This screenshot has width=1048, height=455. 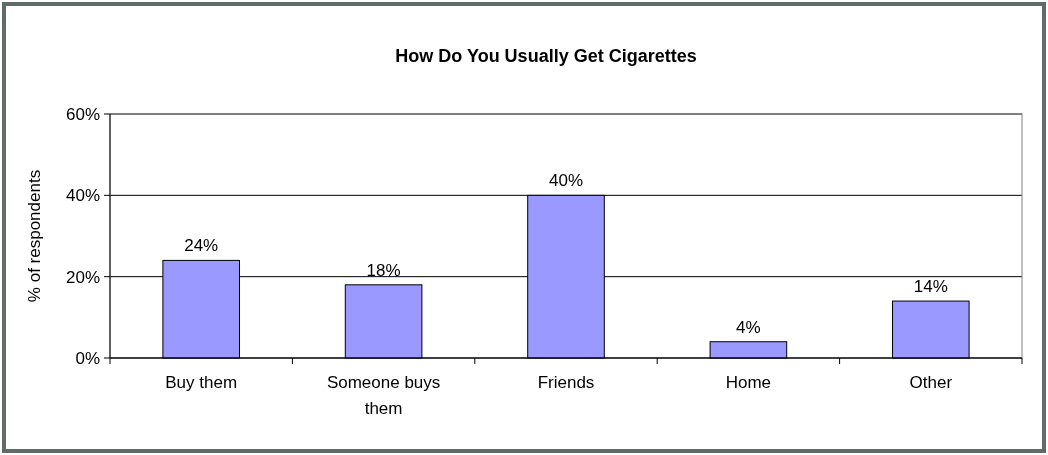 What do you see at coordinates (201, 382) in the screenshot?
I see `x-tick-label: Buy them` at bounding box center [201, 382].